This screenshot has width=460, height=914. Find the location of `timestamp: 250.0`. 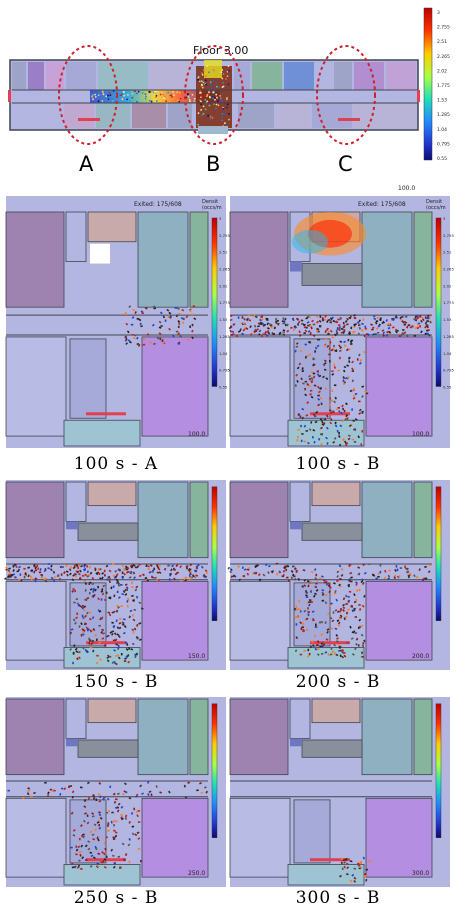

timestamp: 250.0 is located at coordinates (196, 873).